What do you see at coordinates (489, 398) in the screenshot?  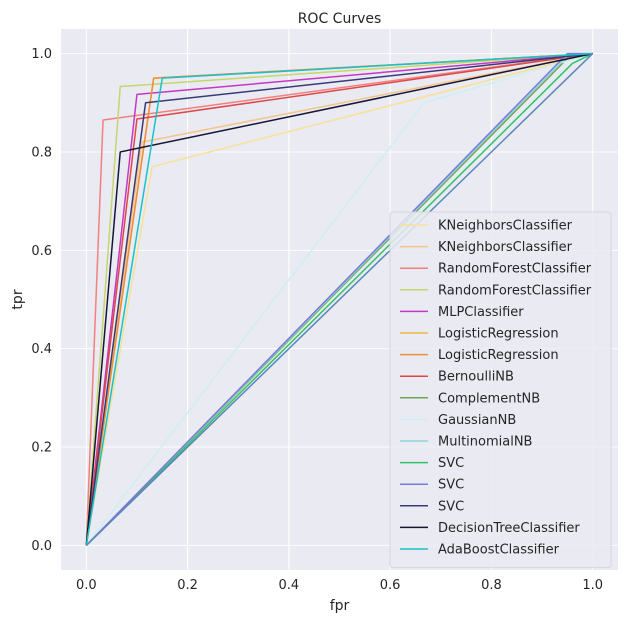 I see `legend-entry: ComplementNB` at bounding box center [489, 398].